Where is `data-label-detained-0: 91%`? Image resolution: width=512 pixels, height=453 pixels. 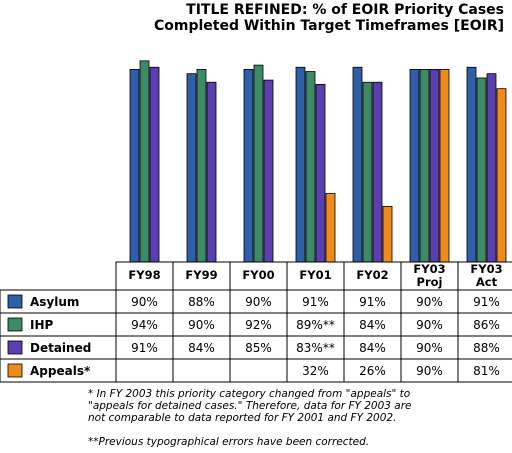
data-label-detained-0: 91% is located at coordinates (144, 348).